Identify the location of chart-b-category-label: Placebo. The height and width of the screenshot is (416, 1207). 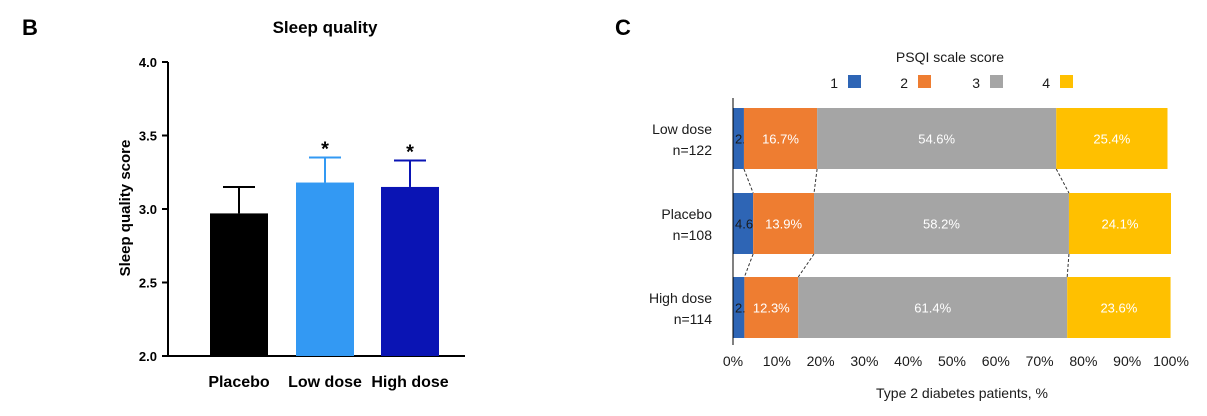
(239, 382).